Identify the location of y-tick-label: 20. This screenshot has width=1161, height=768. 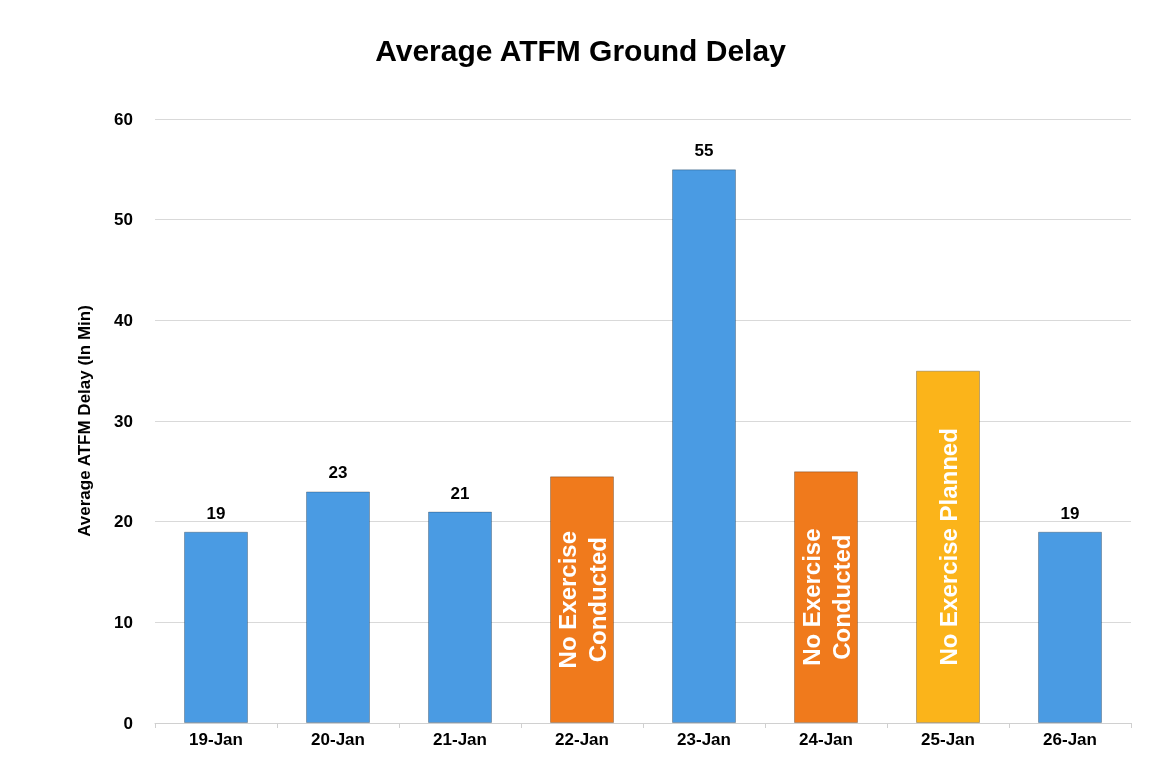
(123, 522).